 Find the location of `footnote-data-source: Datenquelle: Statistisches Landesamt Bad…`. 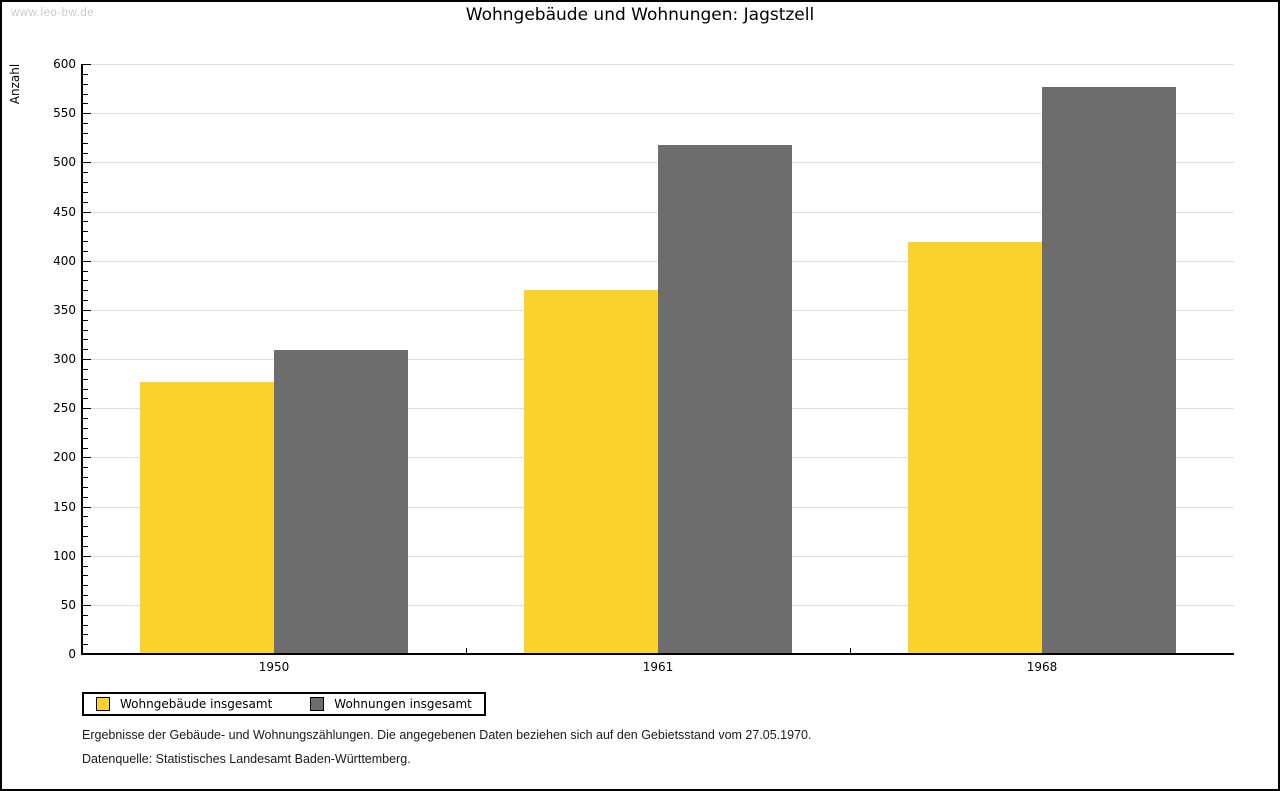

footnote-data-source: Datenquelle: Statistisches Landesamt Bad… is located at coordinates (246, 759).